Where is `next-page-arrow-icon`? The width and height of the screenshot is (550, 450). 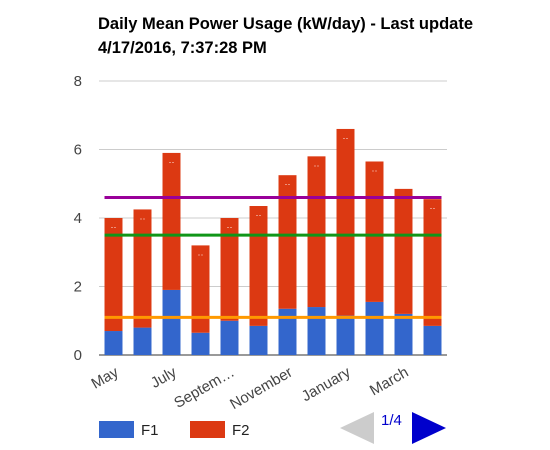
next-page-arrow-icon is located at coordinates (429, 428).